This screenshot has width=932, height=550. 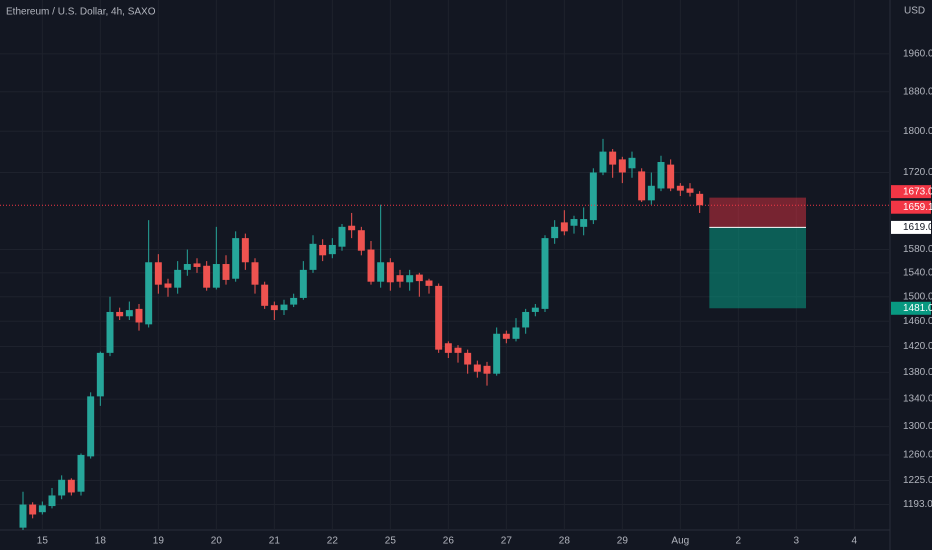 What do you see at coordinates (275, 541) in the screenshot?
I see `x-tick-label: 21` at bounding box center [275, 541].